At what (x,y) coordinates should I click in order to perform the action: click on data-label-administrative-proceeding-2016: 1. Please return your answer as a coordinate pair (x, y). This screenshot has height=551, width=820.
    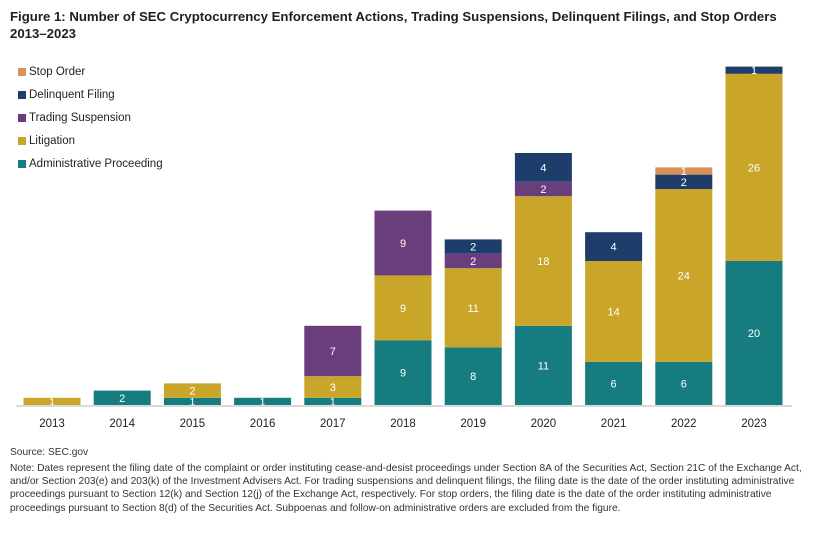
    Looking at the image, I should click on (263, 402).